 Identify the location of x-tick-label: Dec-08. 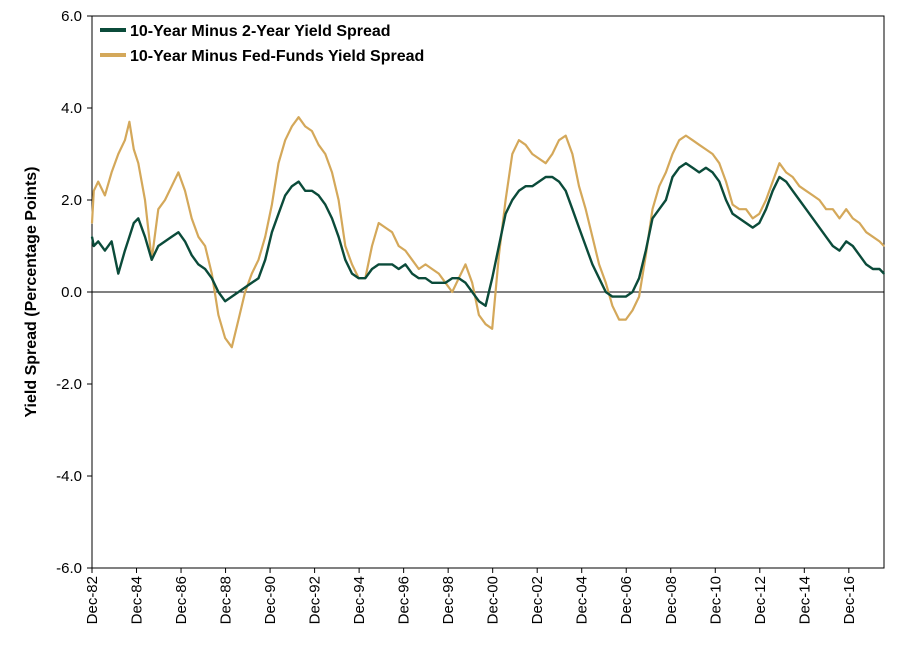
(671, 600).